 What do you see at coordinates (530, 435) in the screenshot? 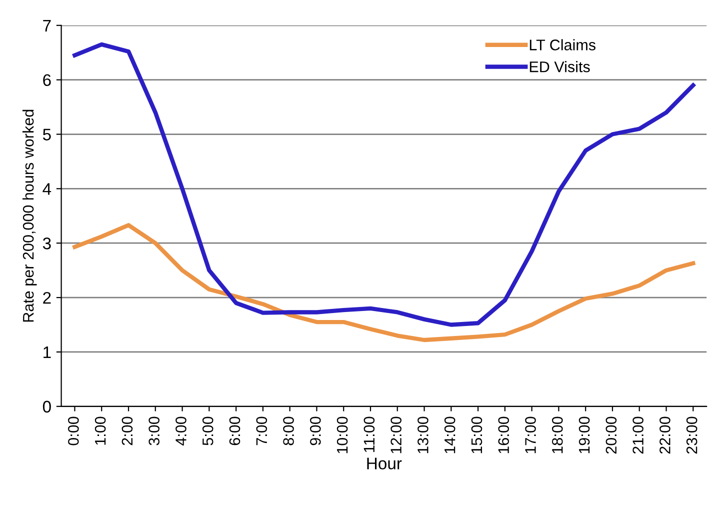
I see `x-tick-label: 17:00` at bounding box center [530, 435].